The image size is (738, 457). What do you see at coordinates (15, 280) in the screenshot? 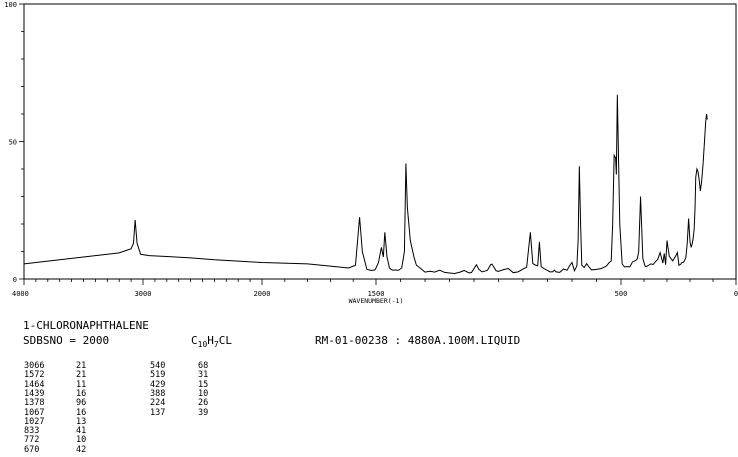
I see `y-tick-label: 0` at bounding box center [15, 280].